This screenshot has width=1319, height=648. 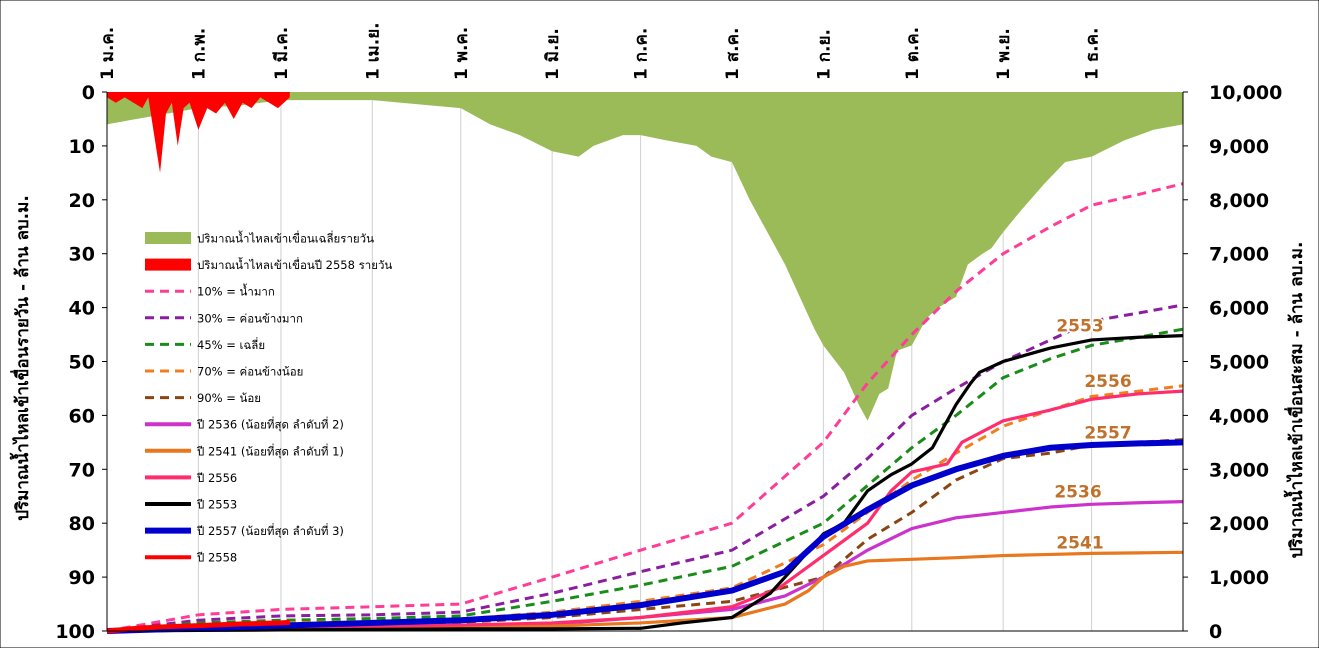 What do you see at coordinates (1079, 543) in the screenshot?
I see `year-end-label: 2541` at bounding box center [1079, 543].